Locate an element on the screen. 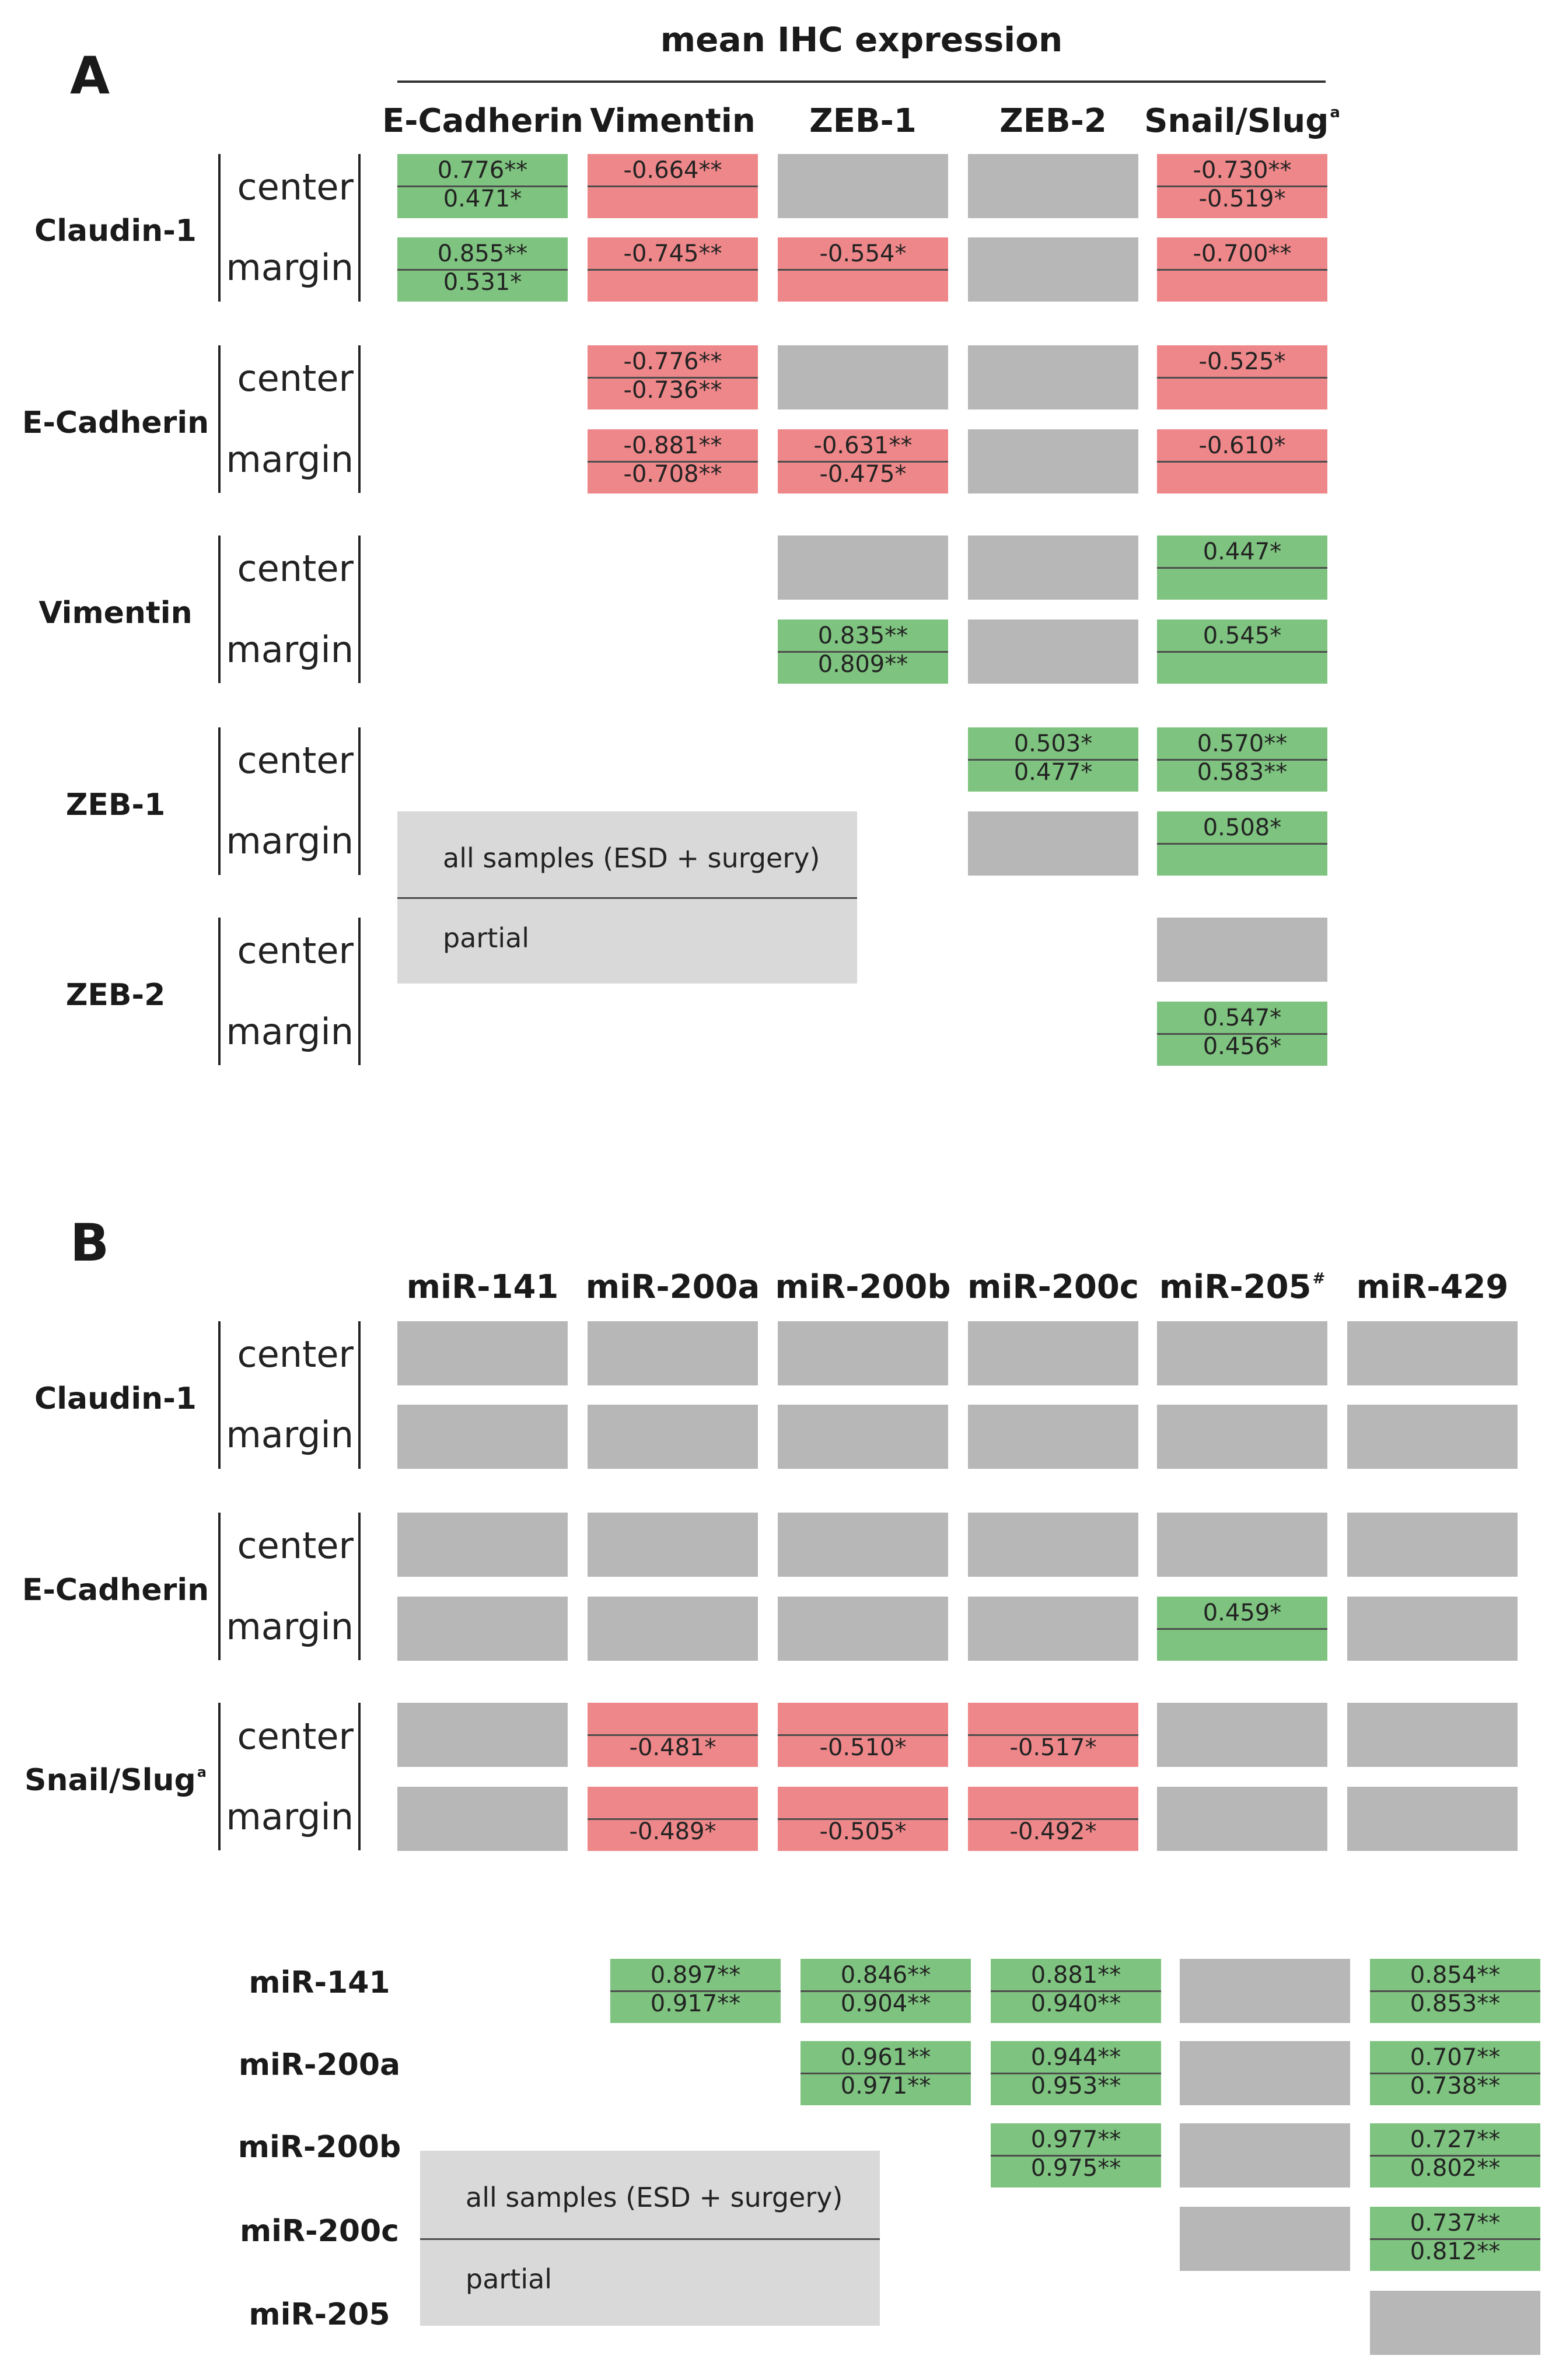 This screenshot has width=1559, height=2380. sublabel-text: center is located at coordinates (295, 760).